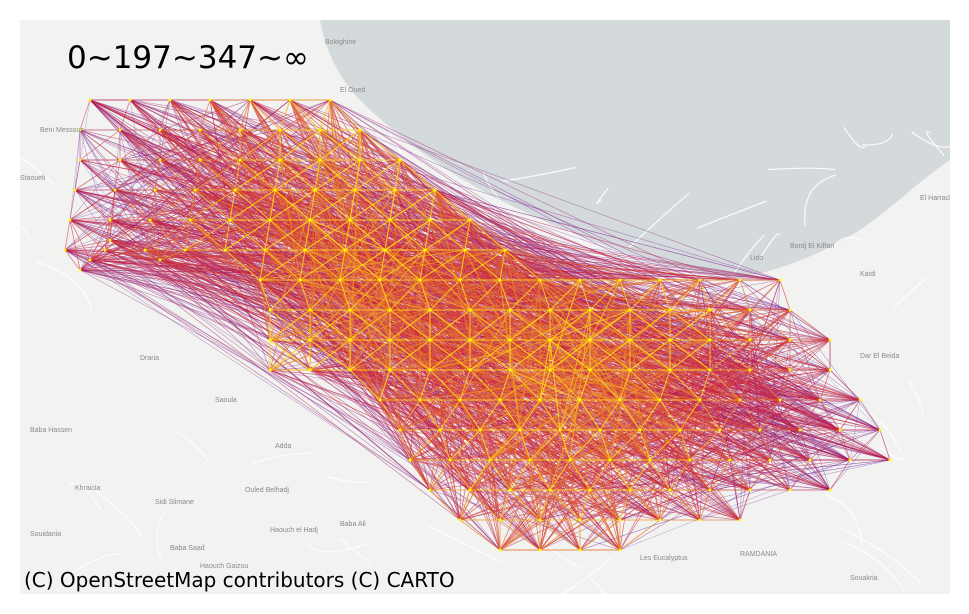 This screenshot has width=969, height=614. Describe the element at coordinates (758, 554) in the screenshot. I see `place-label: RAMDANIA` at that location.